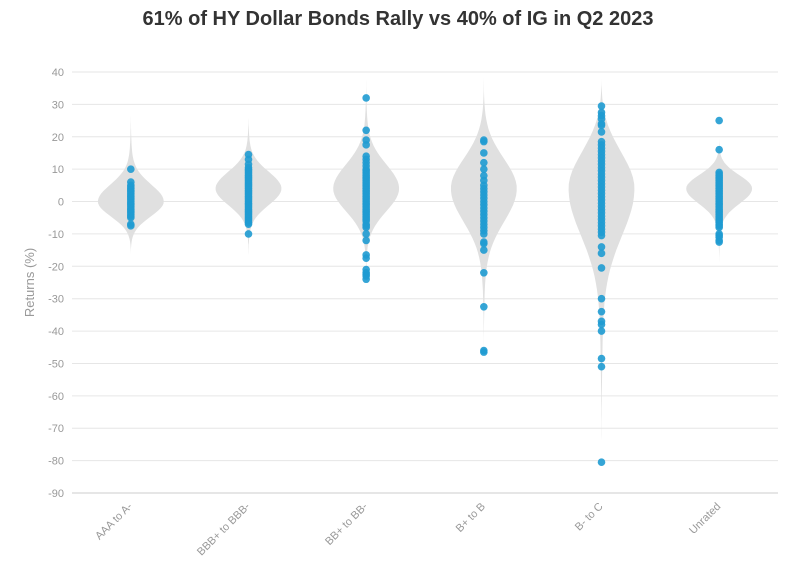 Image resolution: width=796 pixels, height=575 pixels. What do you see at coordinates (56, 494) in the screenshot?
I see `y-tick-label: -90` at bounding box center [56, 494].